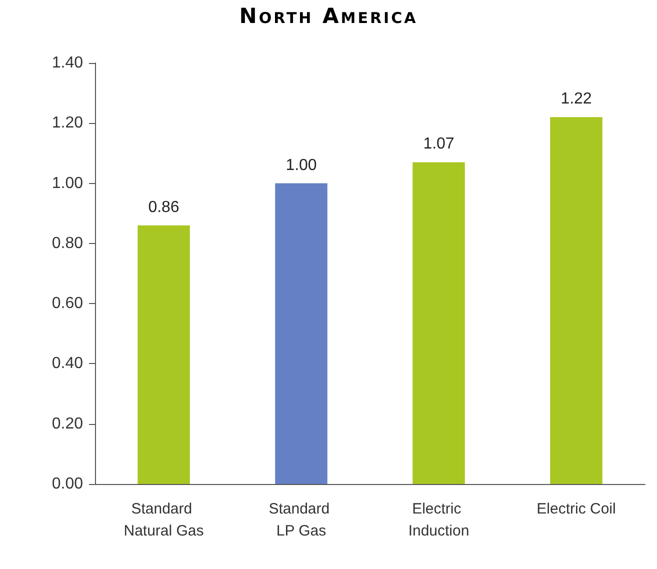 The image size is (657, 569). What do you see at coordinates (301, 165) in the screenshot?
I see `data-label: 1.00` at bounding box center [301, 165].